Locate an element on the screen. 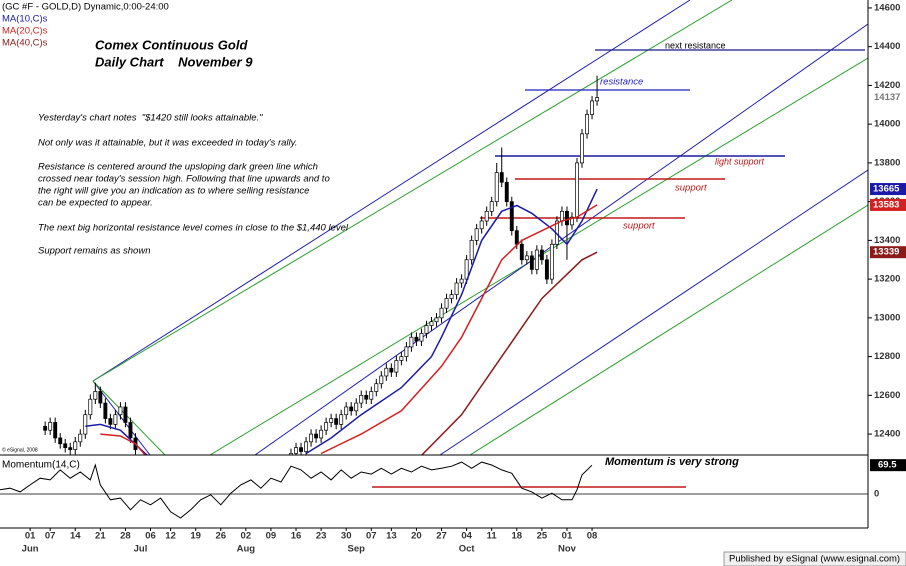 Image resolution: width=906 pixels, height=566 pixels. momentum-line is located at coordinates (296, 490).